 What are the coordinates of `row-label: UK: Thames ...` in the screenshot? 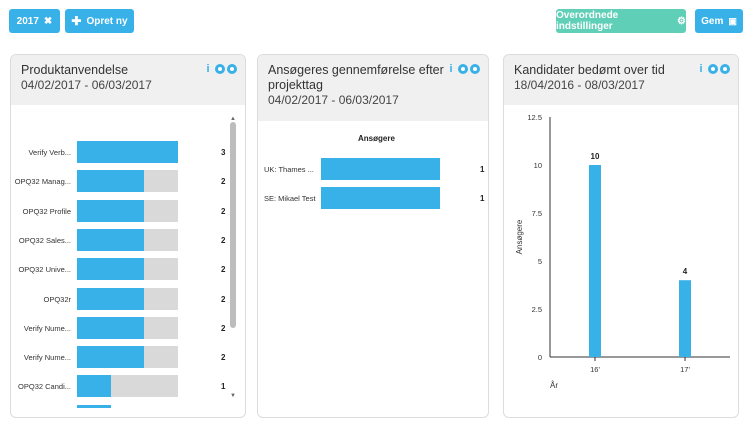 It's located at (289, 169).